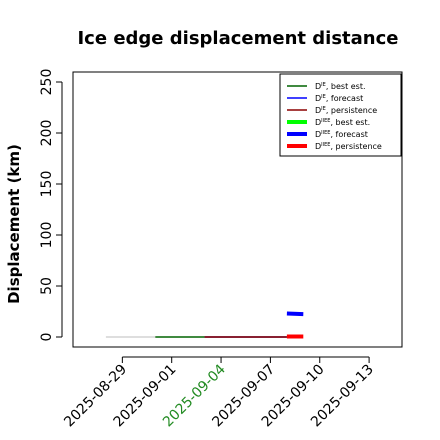  Describe the element at coordinates (342, 122) in the screenshot. I see `legend-entry: DIIEE, best est.` at that location.